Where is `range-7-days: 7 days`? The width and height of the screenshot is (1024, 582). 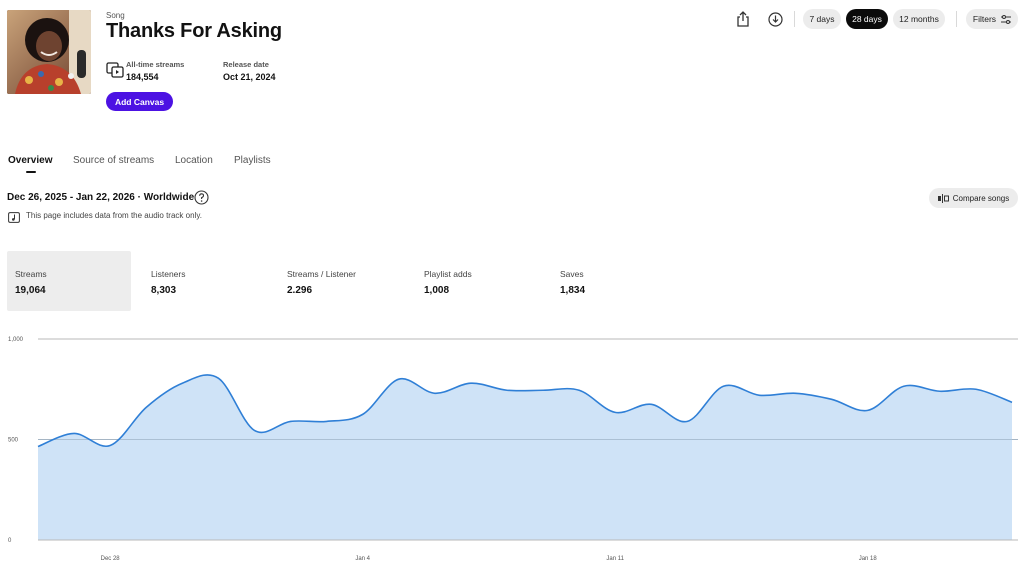 range-7-days: 7 days is located at coordinates (822, 19).